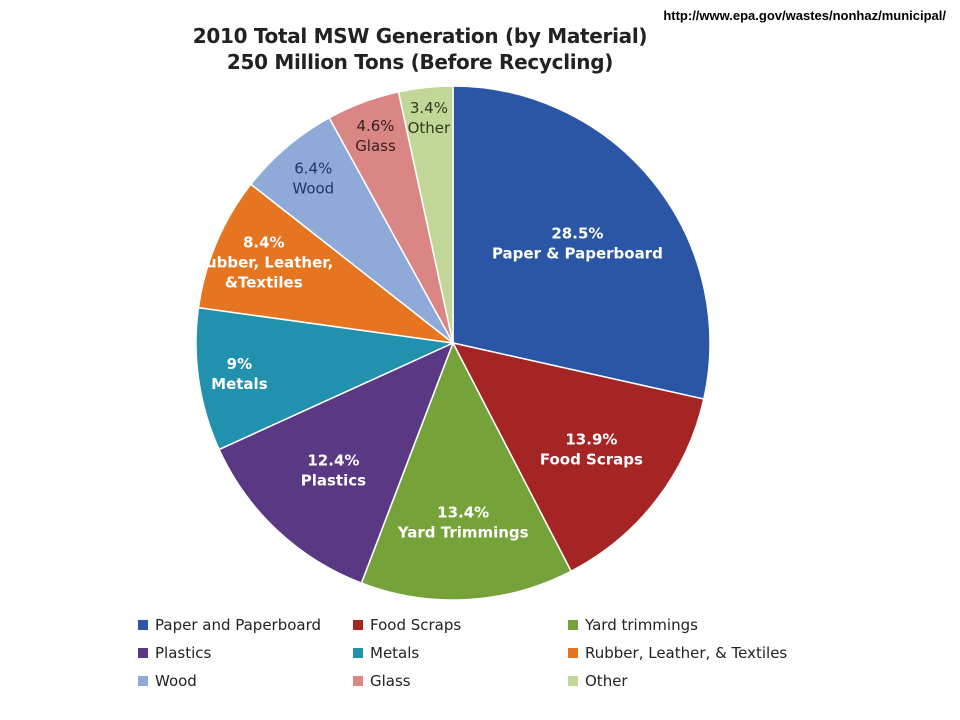  What do you see at coordinates (429, 108) in the screenshot?
I see `slice-data-label: 3.4%` at bounding box center [429, 108].